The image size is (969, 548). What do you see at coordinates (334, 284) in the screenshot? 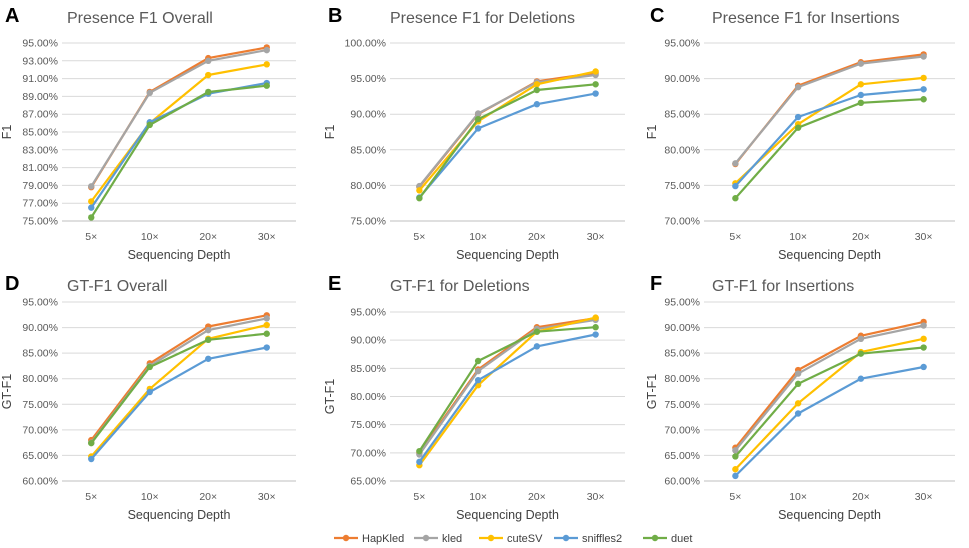
I see `panel-letter: E` at bounding box center [334, 284].